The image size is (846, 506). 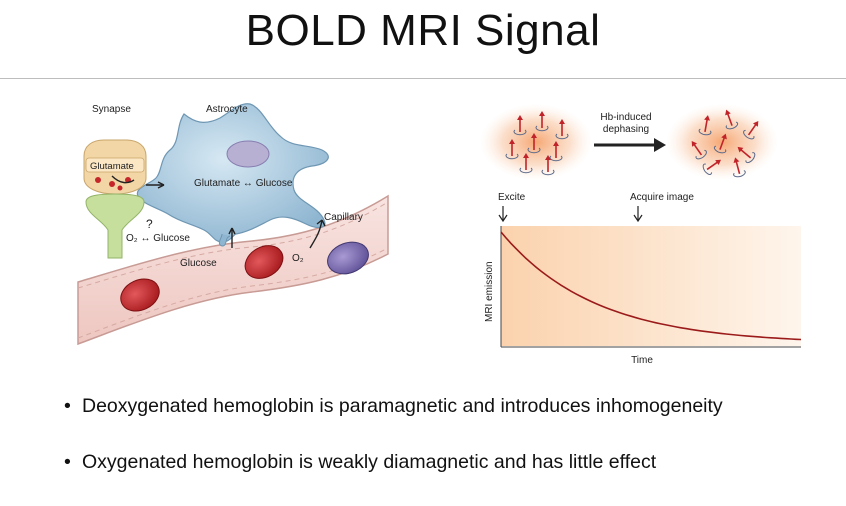 I want to click on y-axis-label: MRI emission, so click(x=489, y=291).